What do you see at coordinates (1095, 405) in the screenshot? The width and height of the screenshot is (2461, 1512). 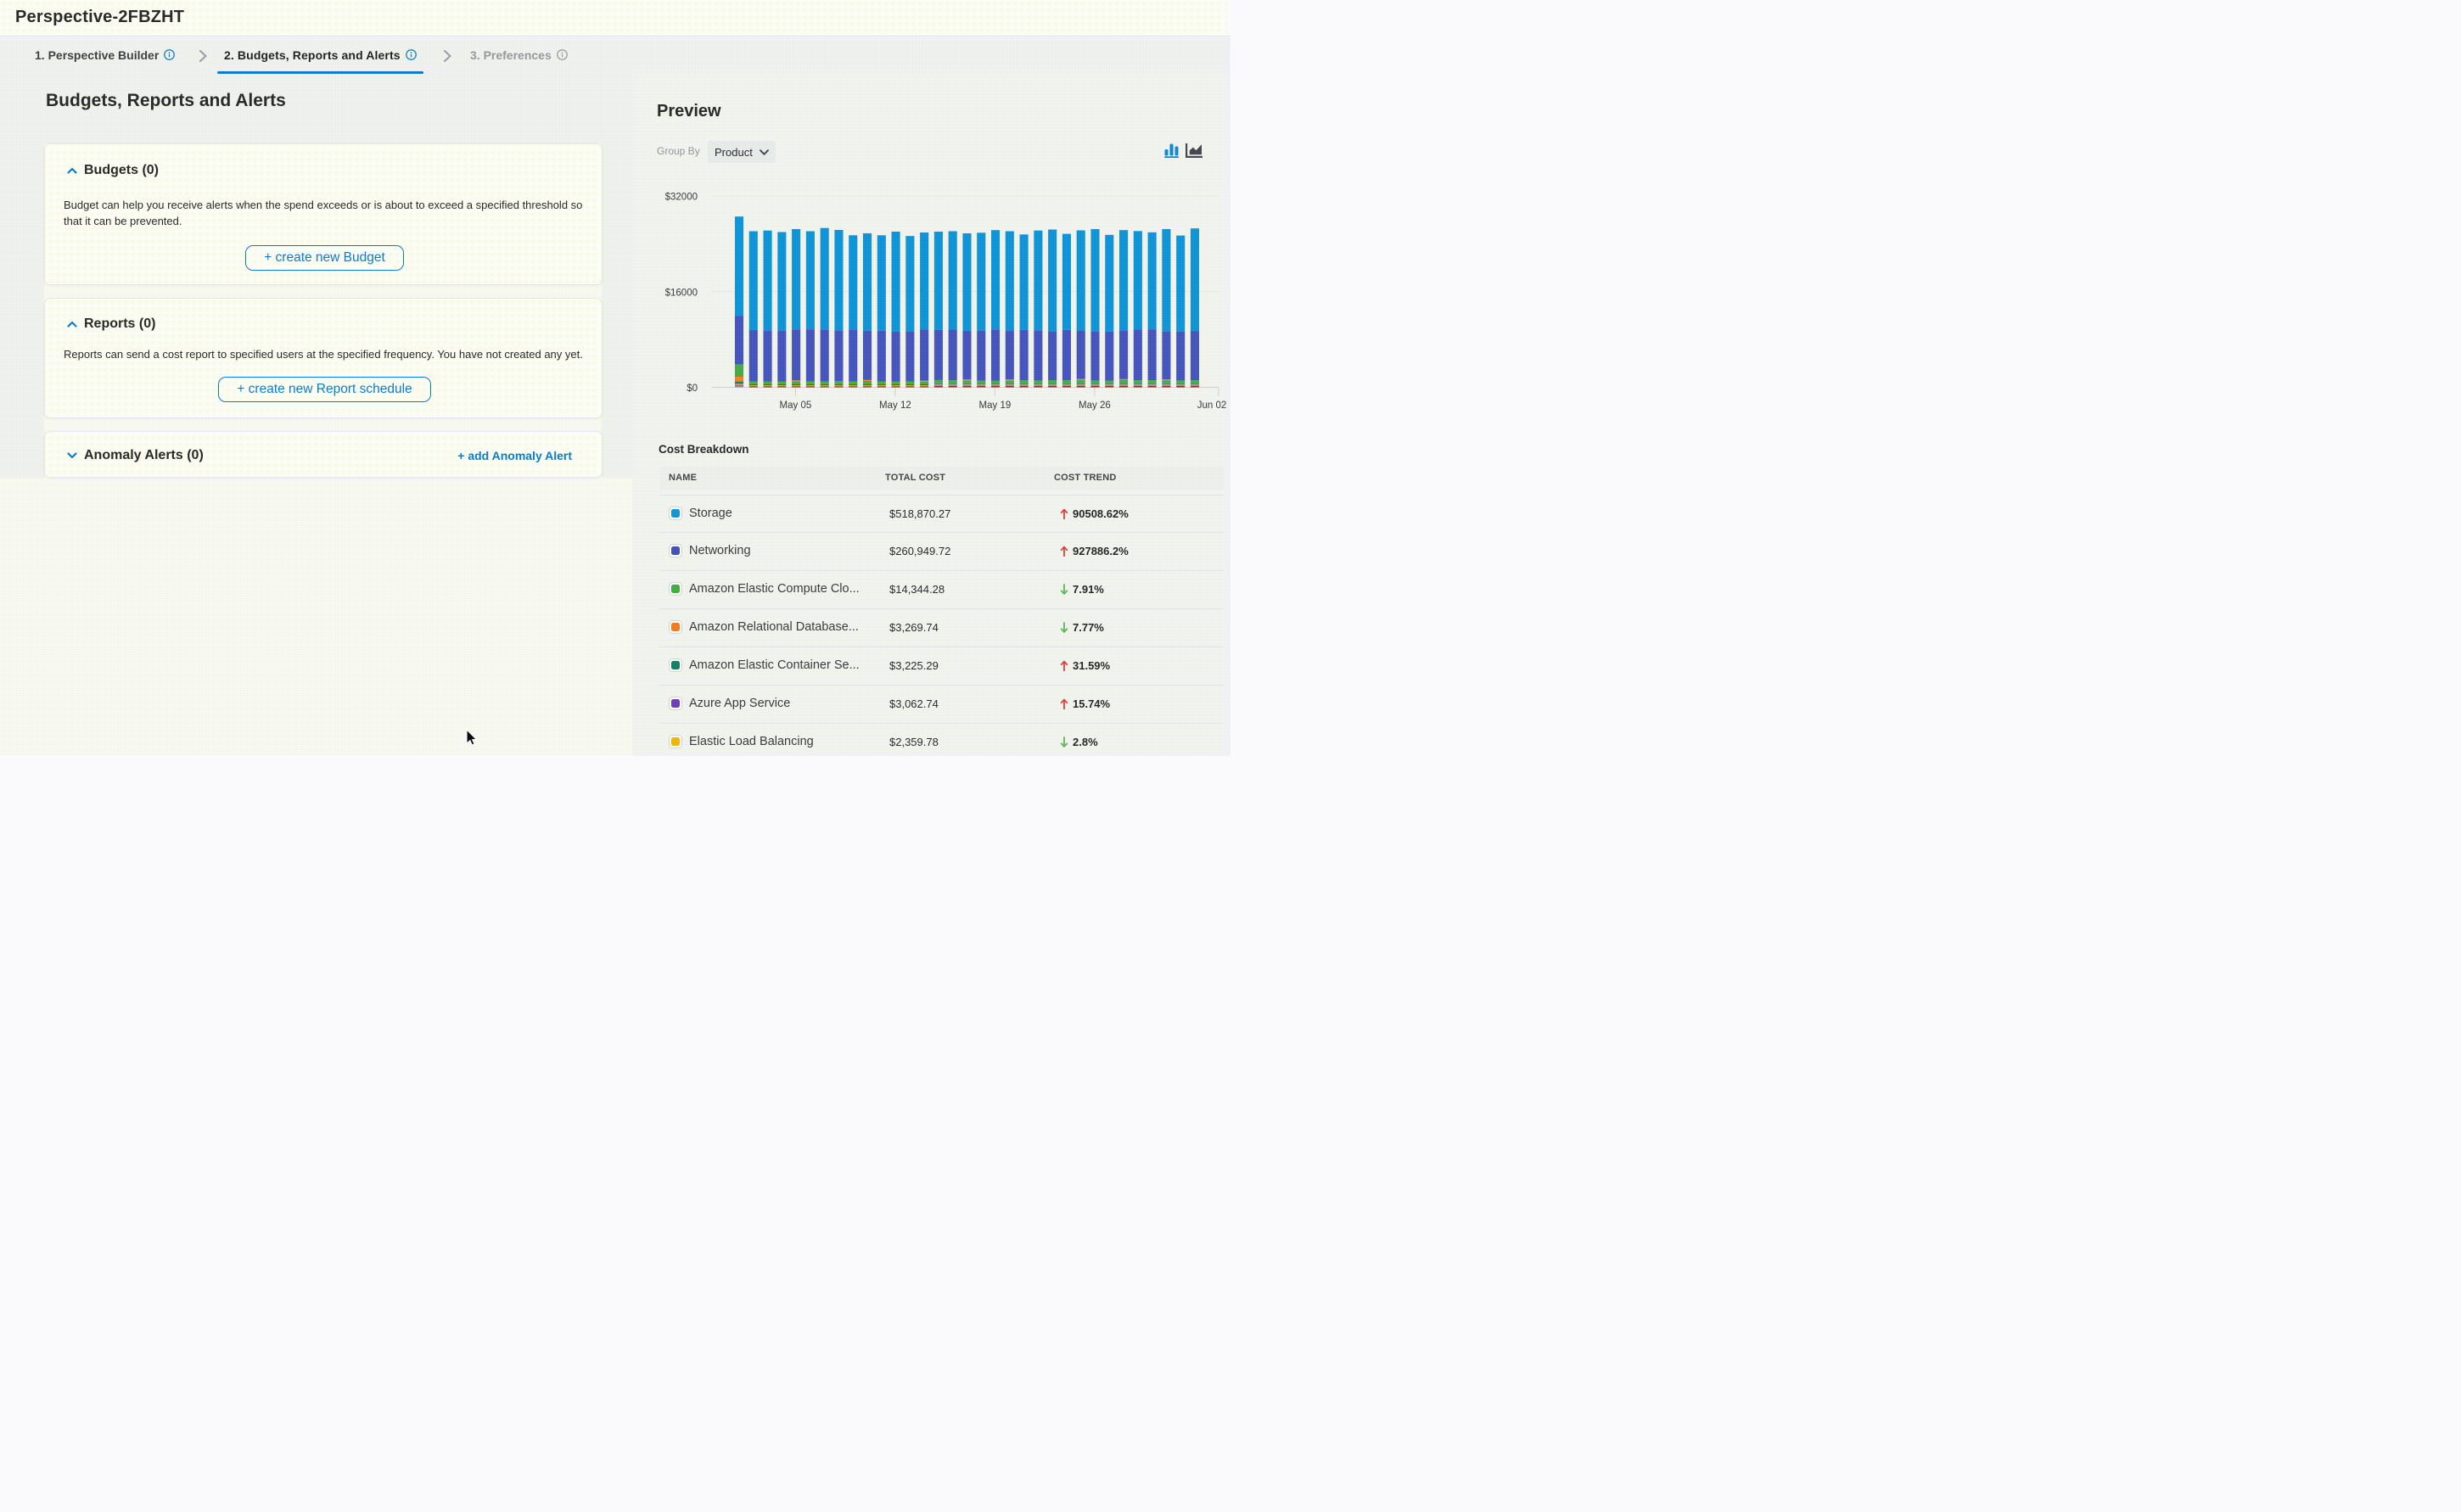 I see `svg-text: May 26` at bounding box center [1095, 405].